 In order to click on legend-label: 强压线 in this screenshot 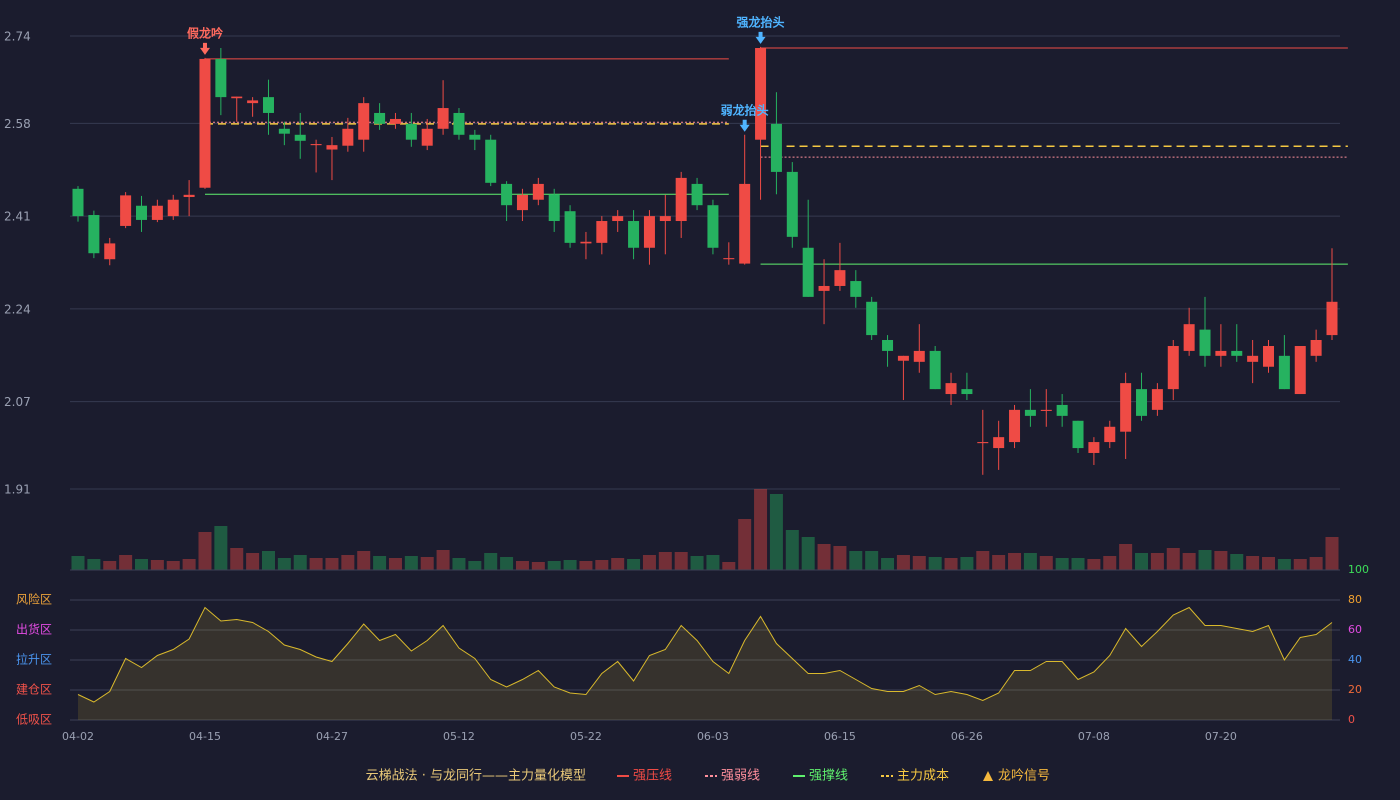, I will do `click(652, 776)`.